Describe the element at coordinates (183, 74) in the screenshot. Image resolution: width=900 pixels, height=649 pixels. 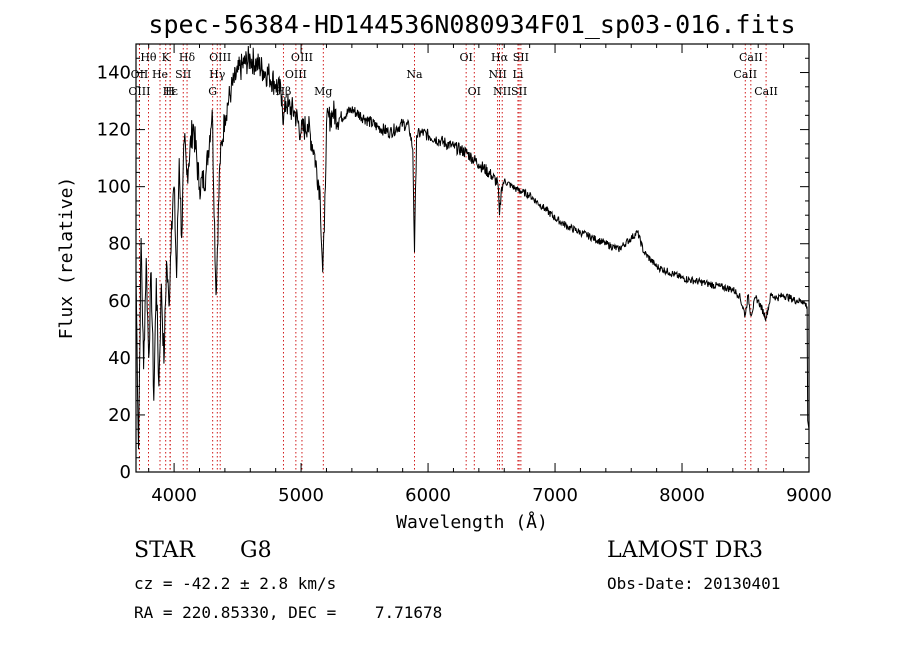
I see `marker-label-11: SII` at that location.